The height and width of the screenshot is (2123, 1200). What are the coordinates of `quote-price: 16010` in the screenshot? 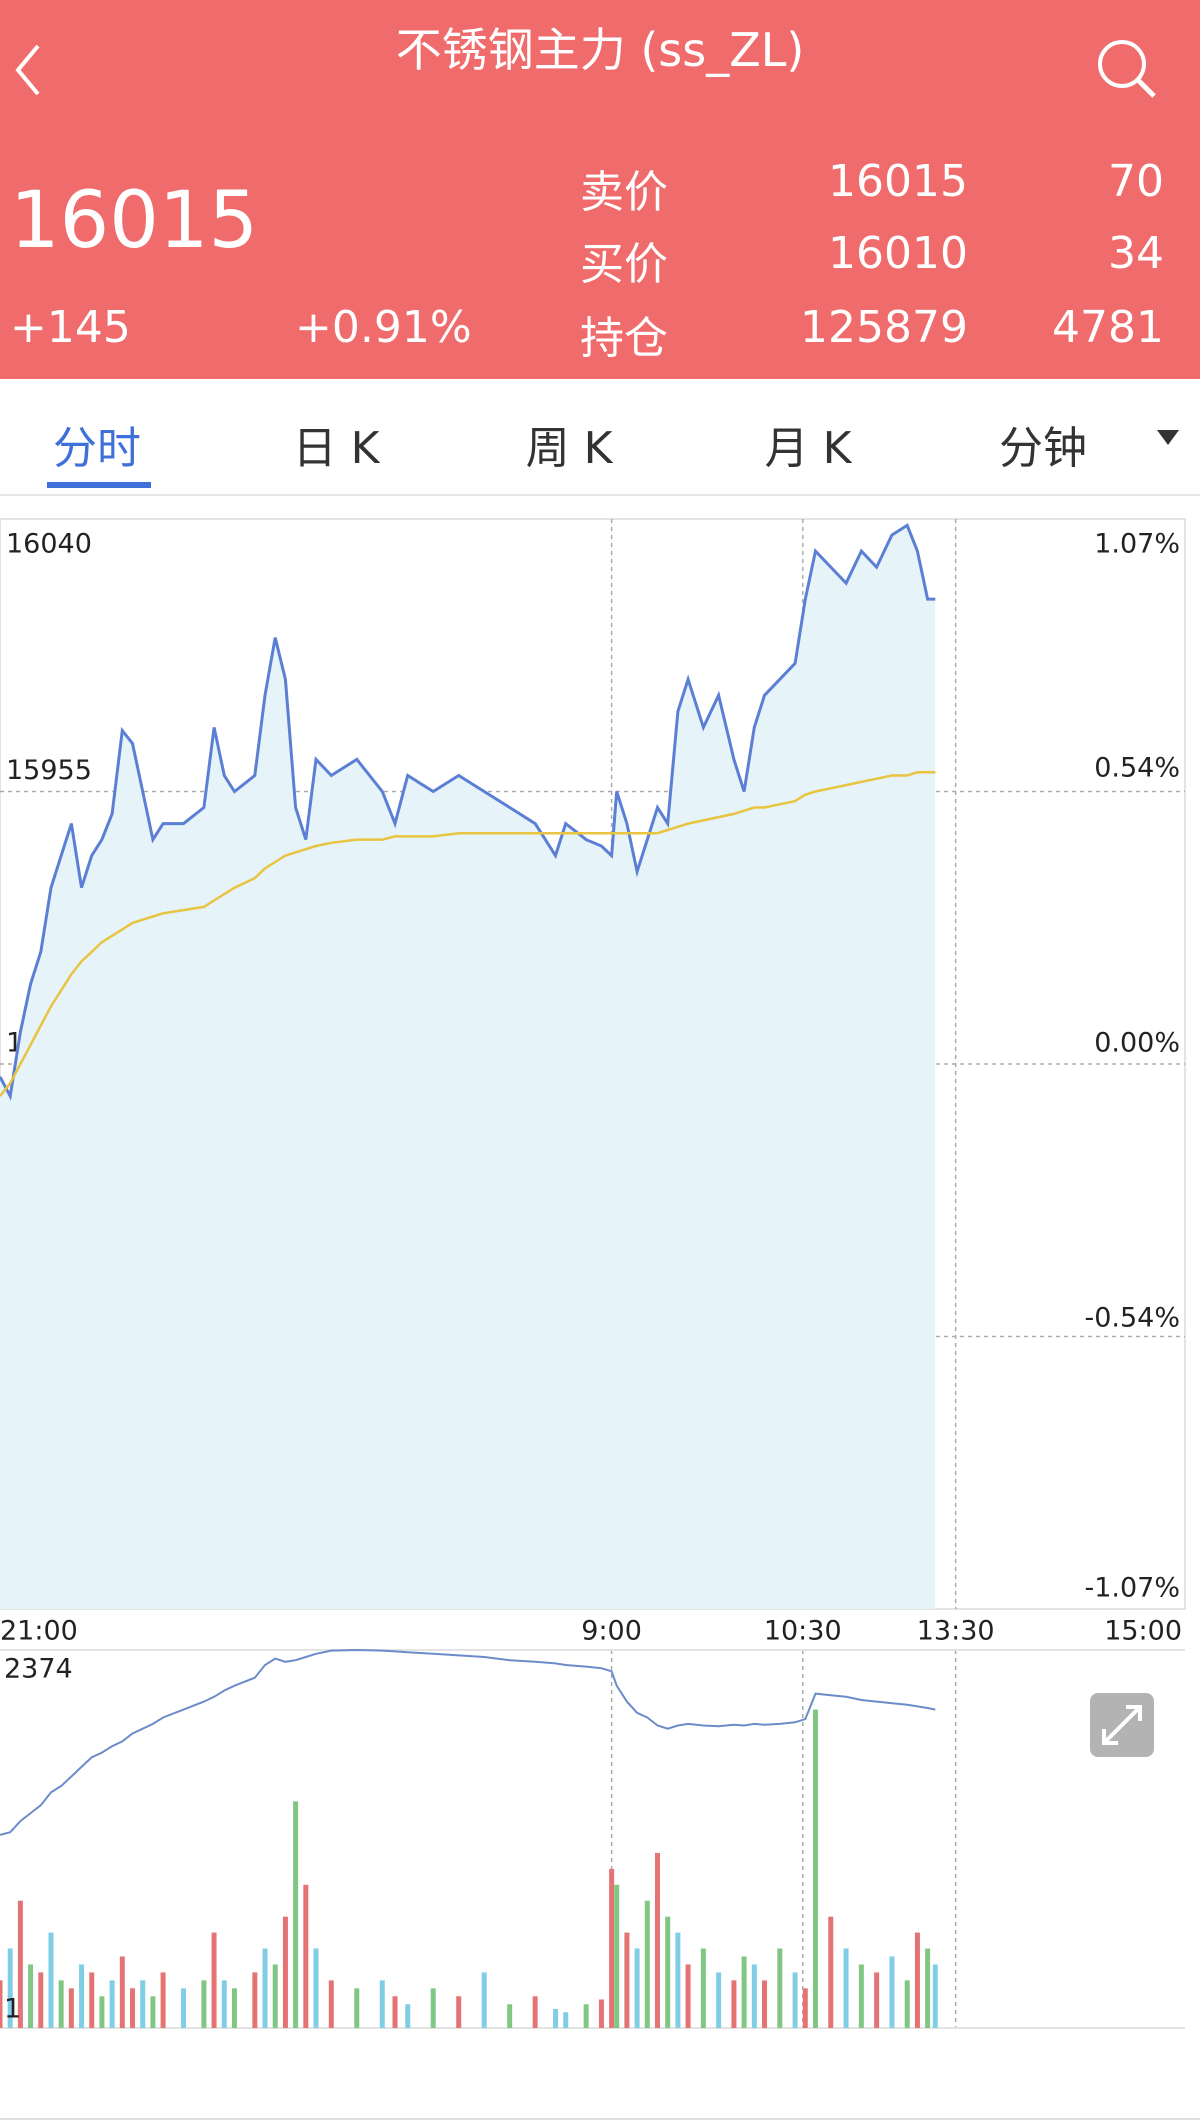 It's located at (898, 253).